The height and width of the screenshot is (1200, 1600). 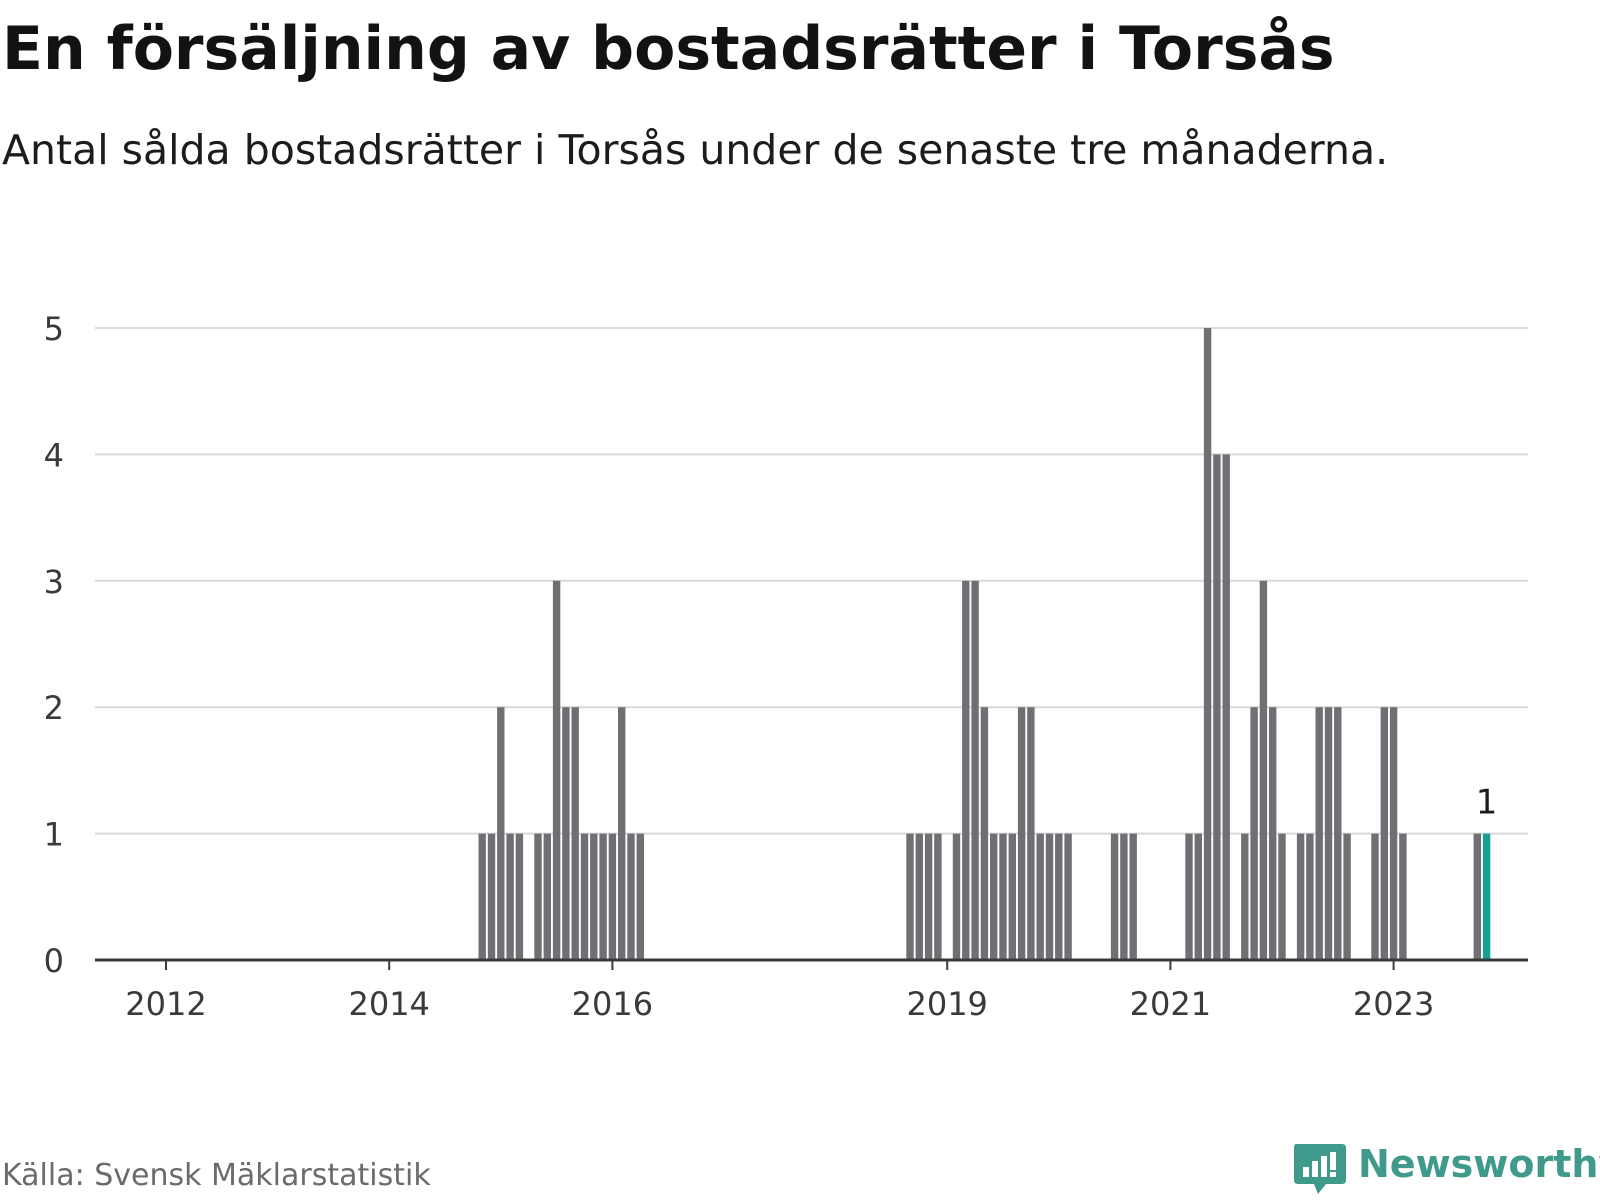 What do you see at coordinates (54, 329) in the screenshot?
I see `y-tick-label-5: 5` at bounding box center [54, 329].